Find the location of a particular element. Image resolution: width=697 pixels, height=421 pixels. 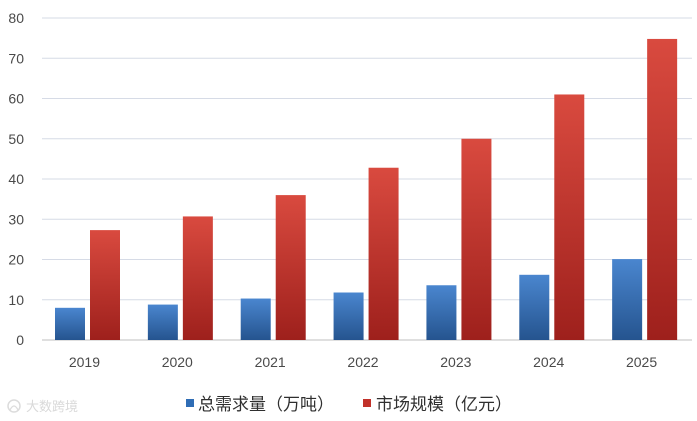

x-tick-label: 2023 is located at coordinates (455, 362).